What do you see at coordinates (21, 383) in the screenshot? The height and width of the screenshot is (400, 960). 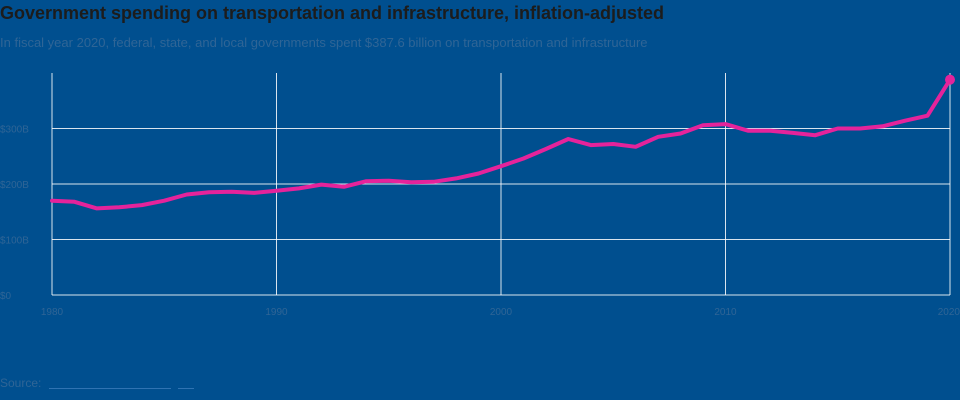 I see `source-label: Source:` at bounding box center [21, 383].